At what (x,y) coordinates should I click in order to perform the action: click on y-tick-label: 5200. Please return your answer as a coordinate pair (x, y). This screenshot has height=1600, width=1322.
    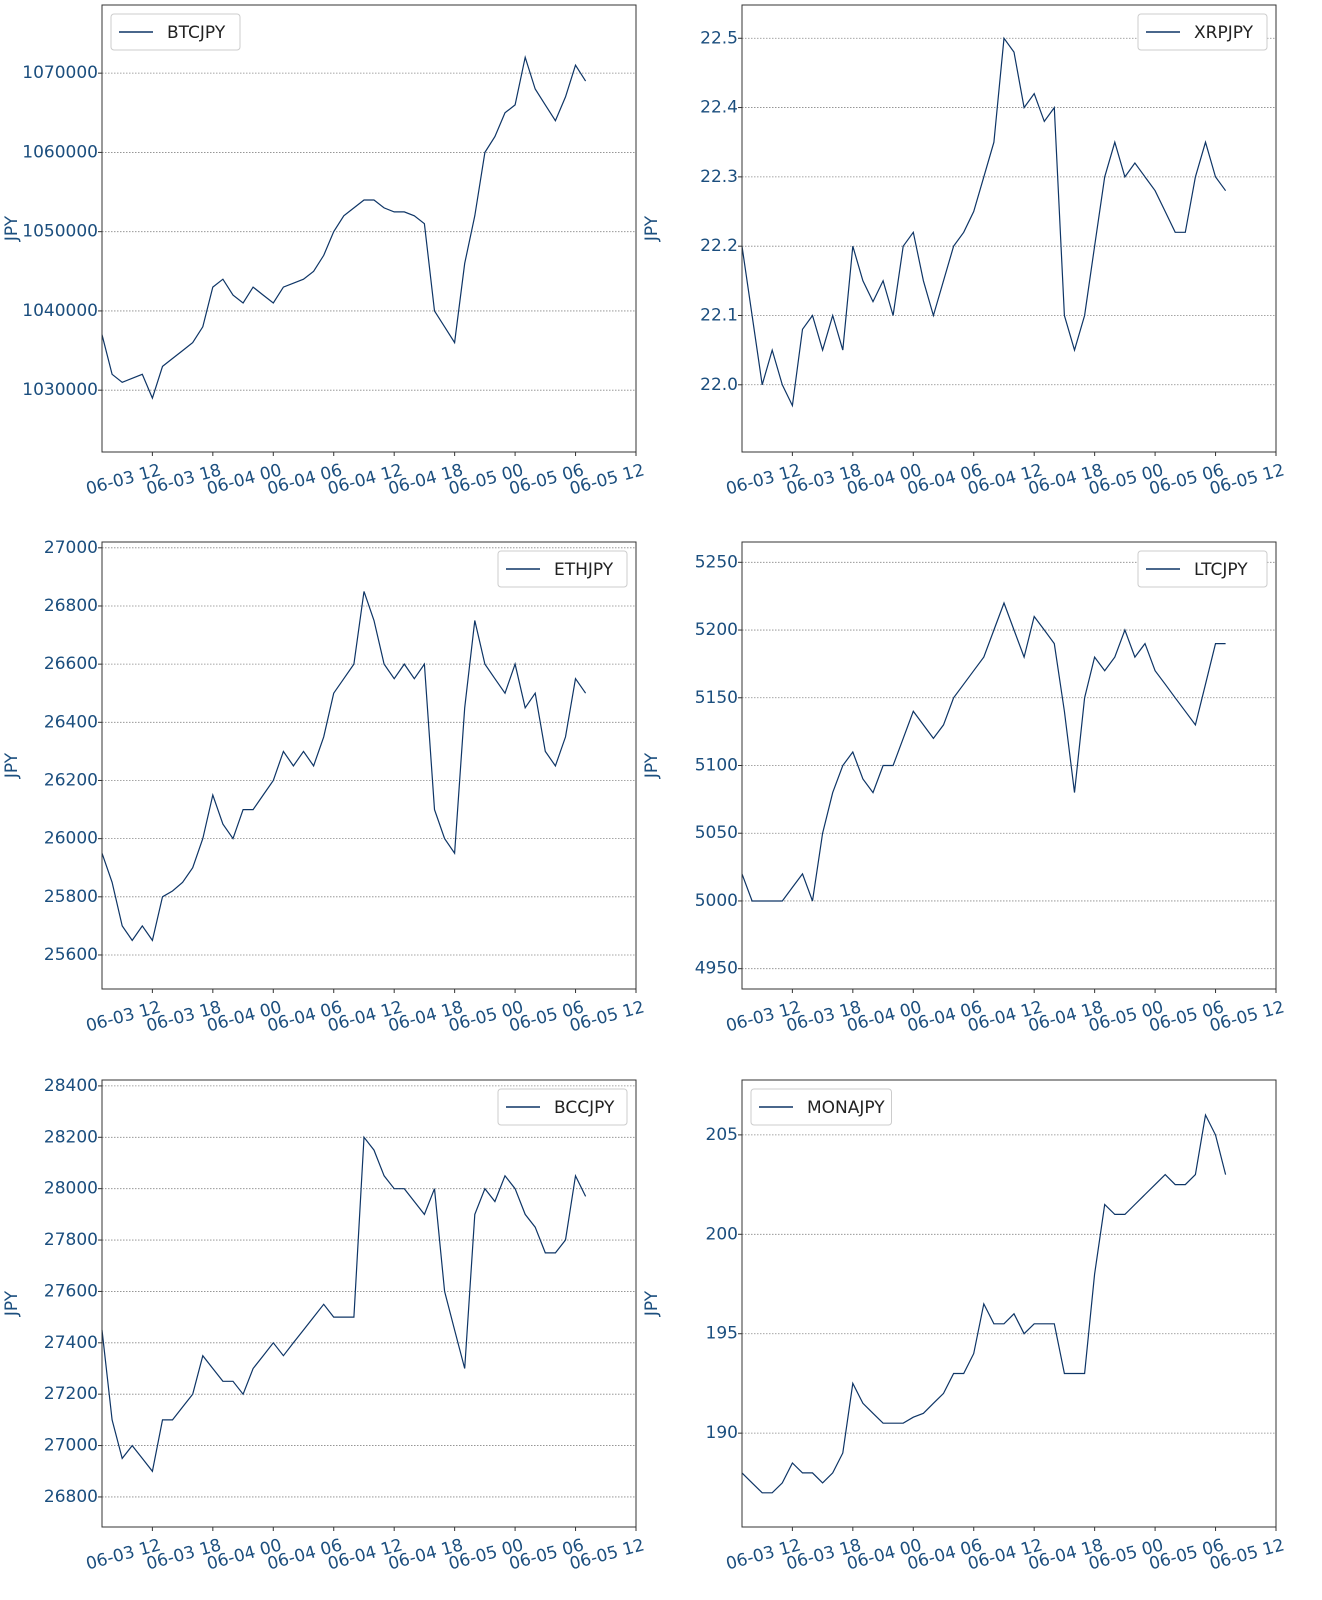
    Looking at the image, I should click on (716, 630).